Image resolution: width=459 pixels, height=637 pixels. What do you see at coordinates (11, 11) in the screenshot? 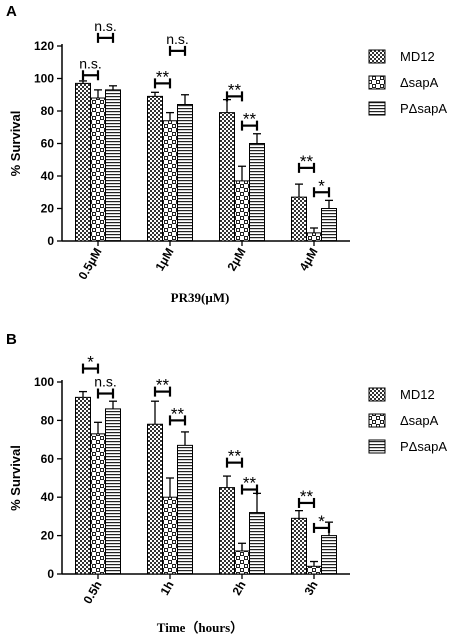
I see `panel-letter: A` at bounding box center [11, 11].